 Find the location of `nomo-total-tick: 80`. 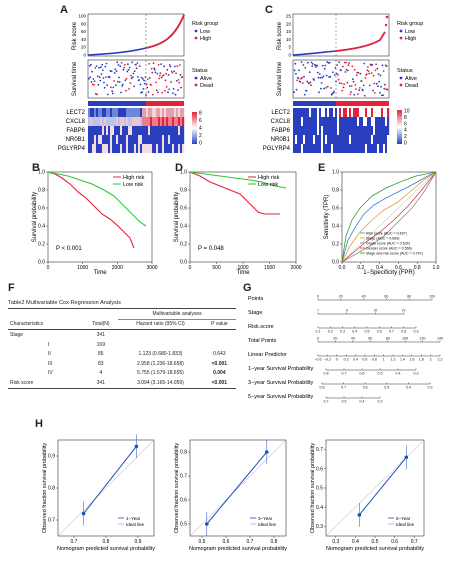

nomo-total-tick: 80 is located at coordinates (388, 339).